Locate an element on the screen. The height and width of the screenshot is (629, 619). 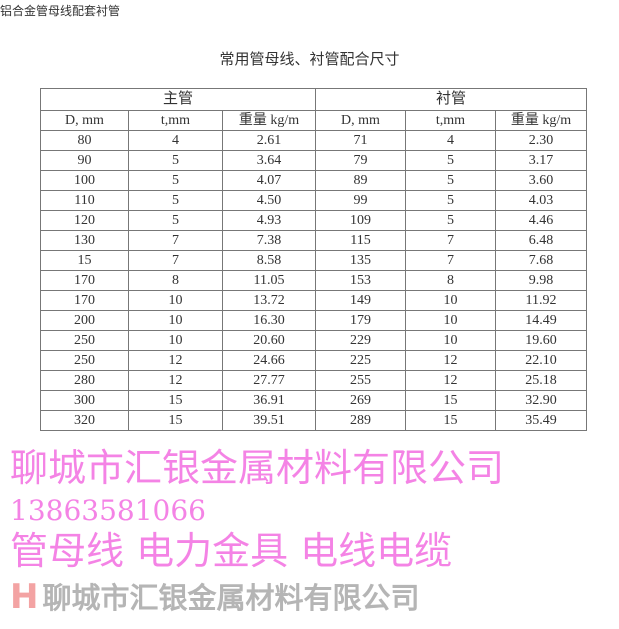
table-cell: 225 is located at coordinates (360, 360).